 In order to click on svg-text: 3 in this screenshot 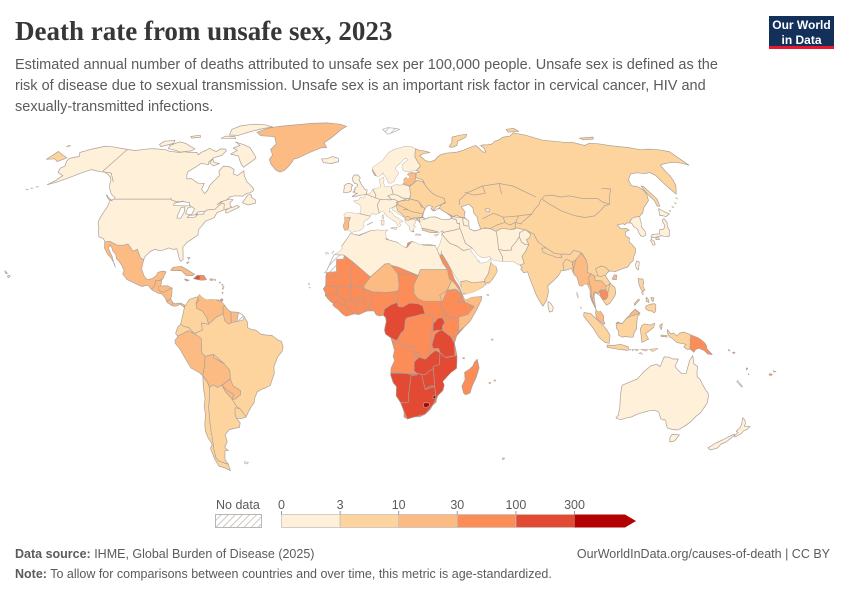, I will do `click(340, 505)`.